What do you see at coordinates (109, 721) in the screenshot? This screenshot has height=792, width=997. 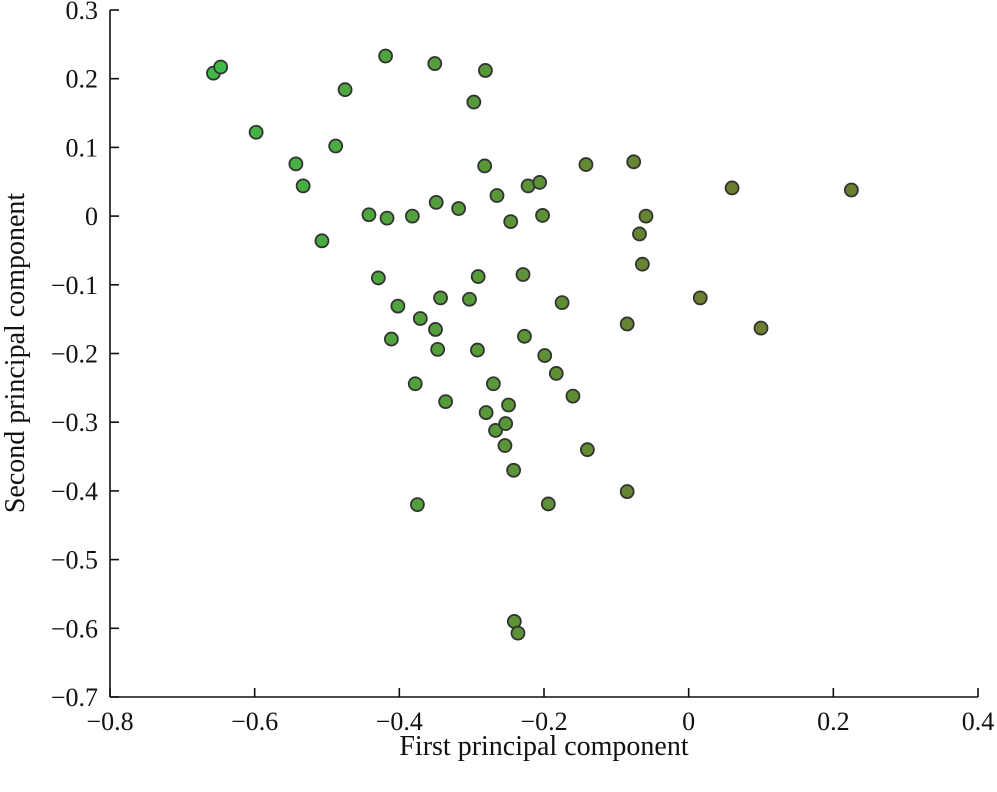 I see `x-tick-label: −0.8` at bounding box center [109, 721].